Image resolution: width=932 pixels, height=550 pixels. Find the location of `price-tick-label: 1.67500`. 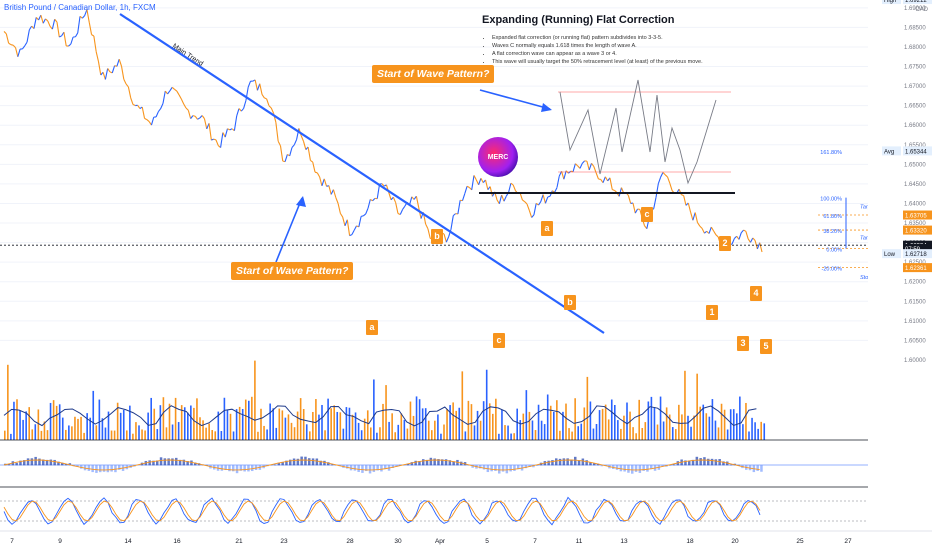

price-tick-label: 1.67500 is located at coordinates (915, 68).